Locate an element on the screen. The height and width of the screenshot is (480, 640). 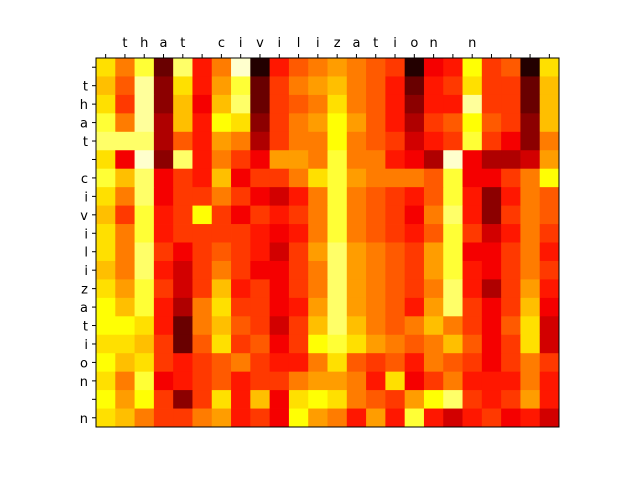
heatmap-cell-r1-c10 is located at coordinates (298, 86).